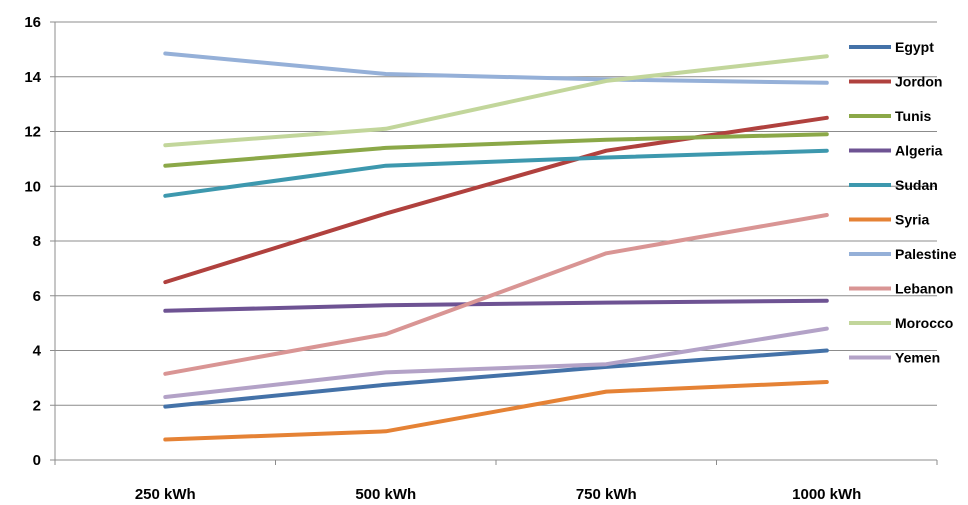  What do you see at coordinates (32, 186) in the screenshot?
I see `y-tick-label: 10` at bounding box center [32, 186].